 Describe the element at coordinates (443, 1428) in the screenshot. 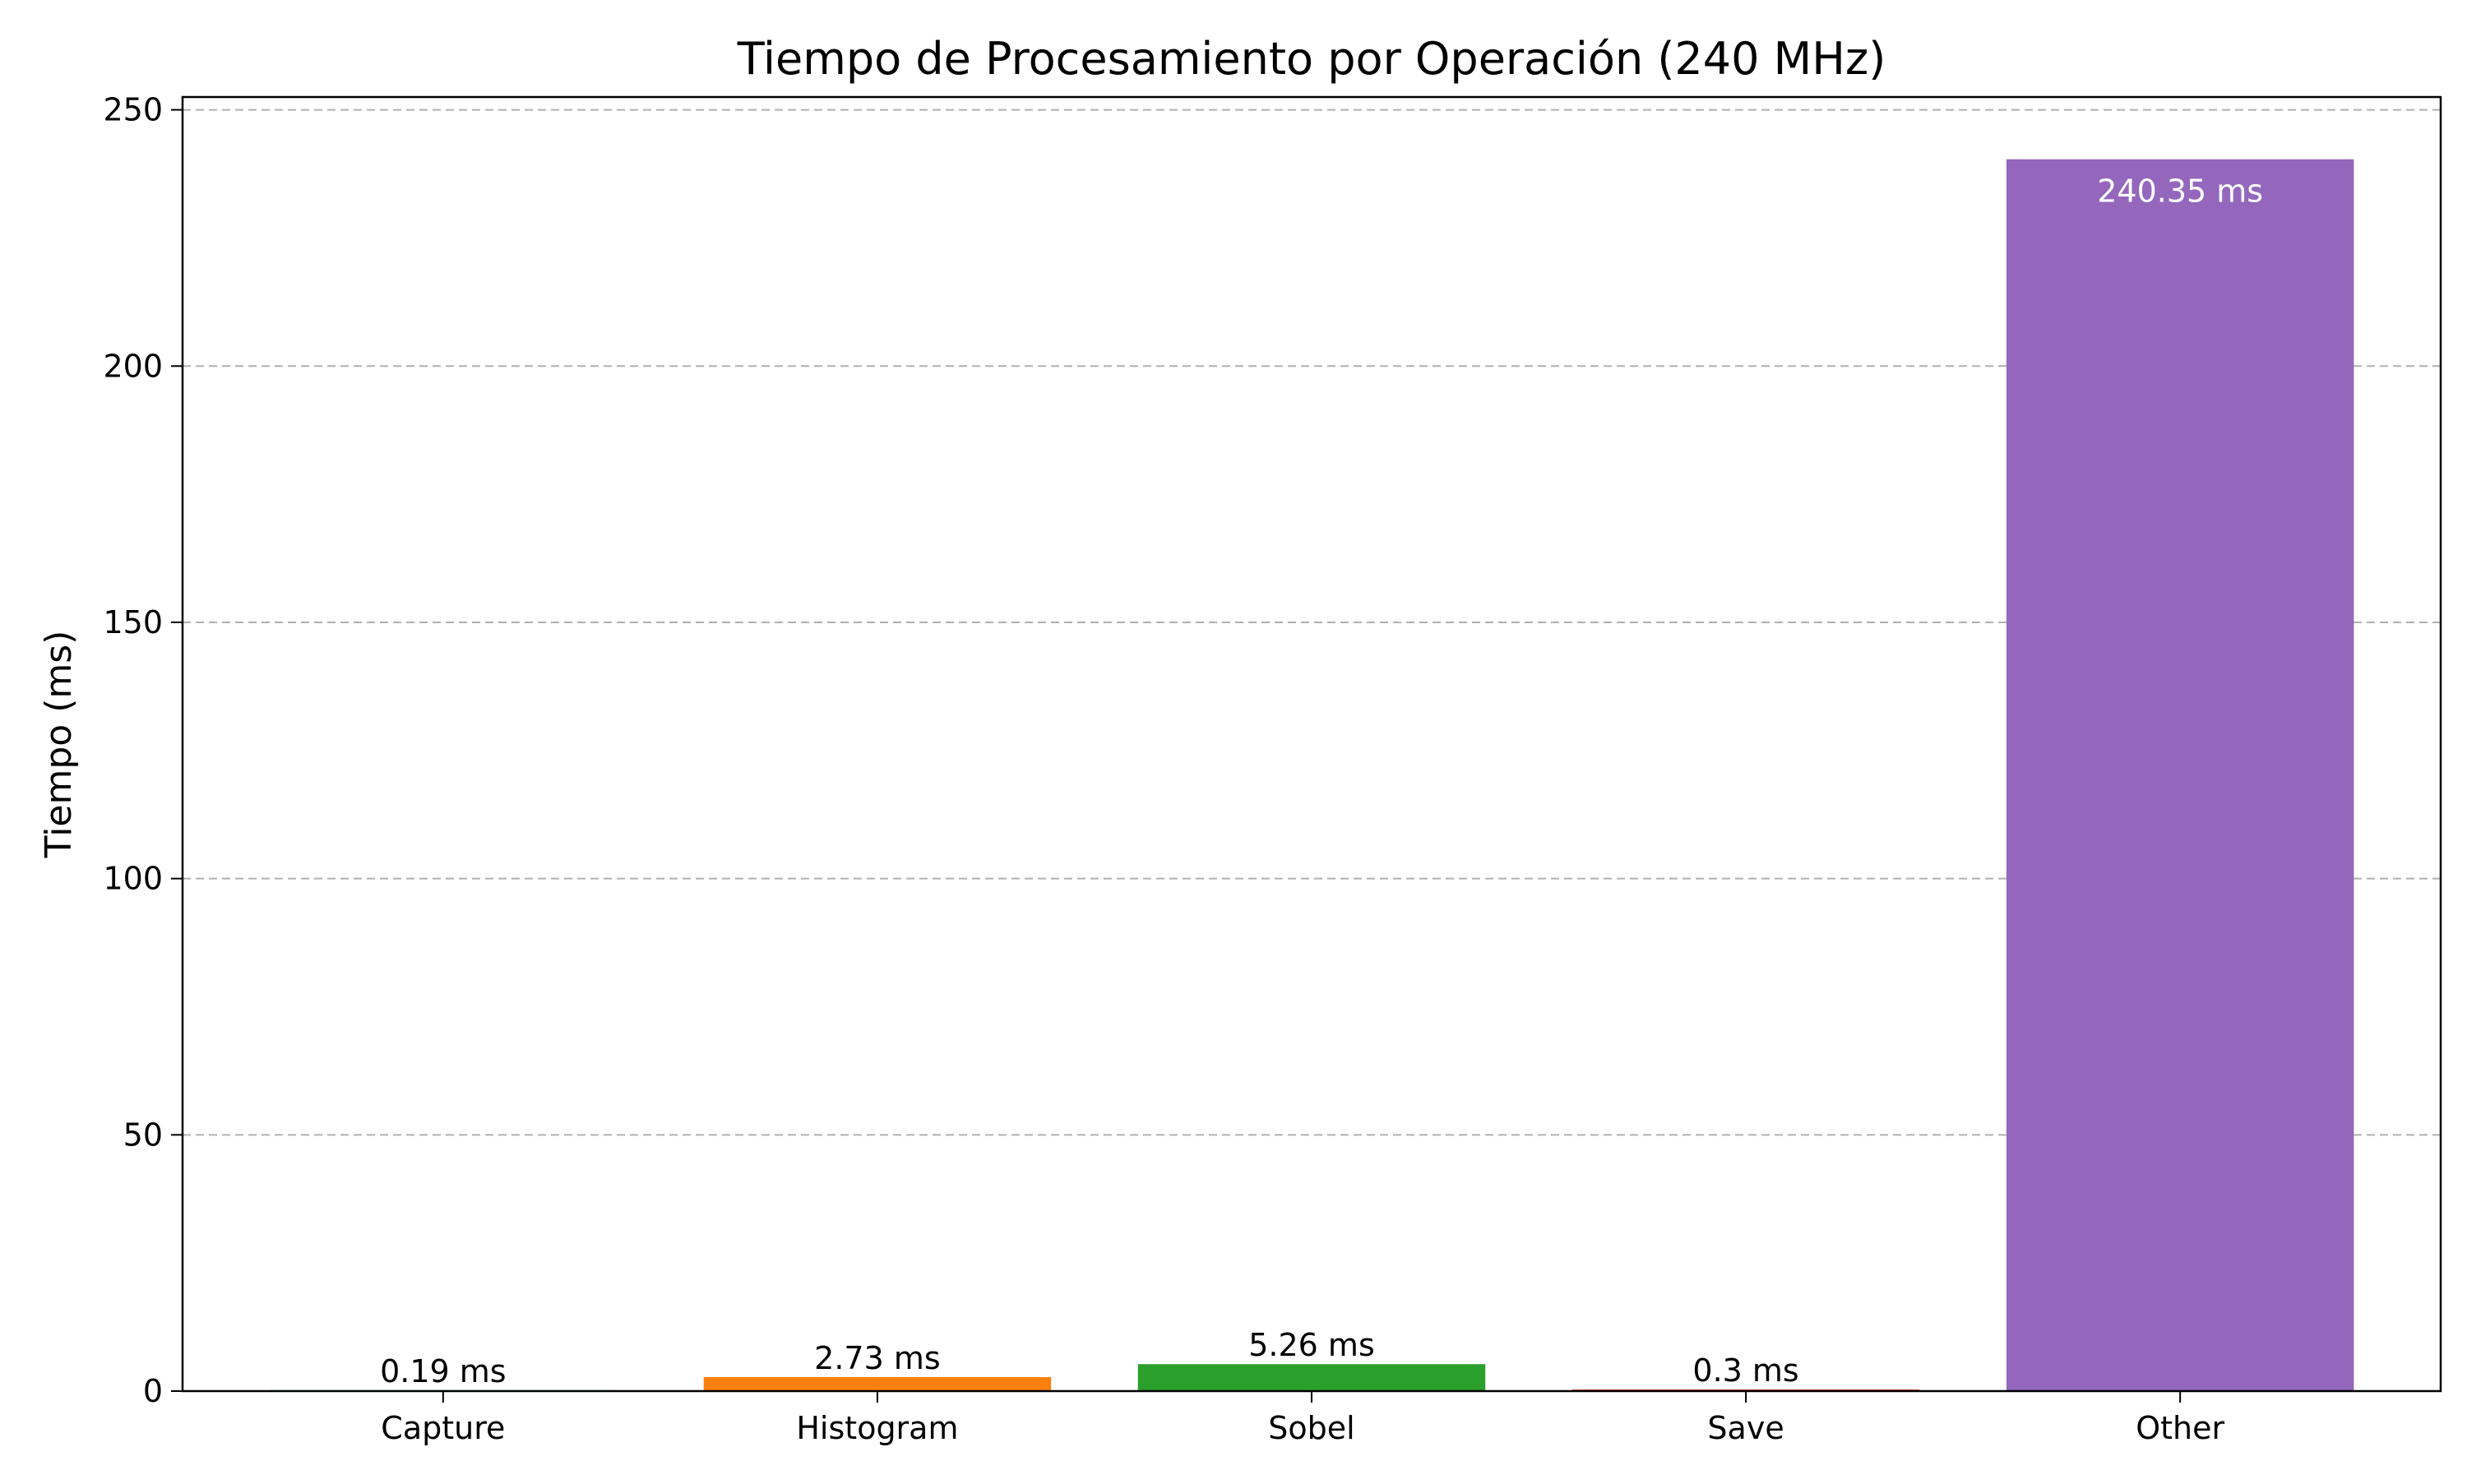

I see `x-tick-label: Capture` at that location.